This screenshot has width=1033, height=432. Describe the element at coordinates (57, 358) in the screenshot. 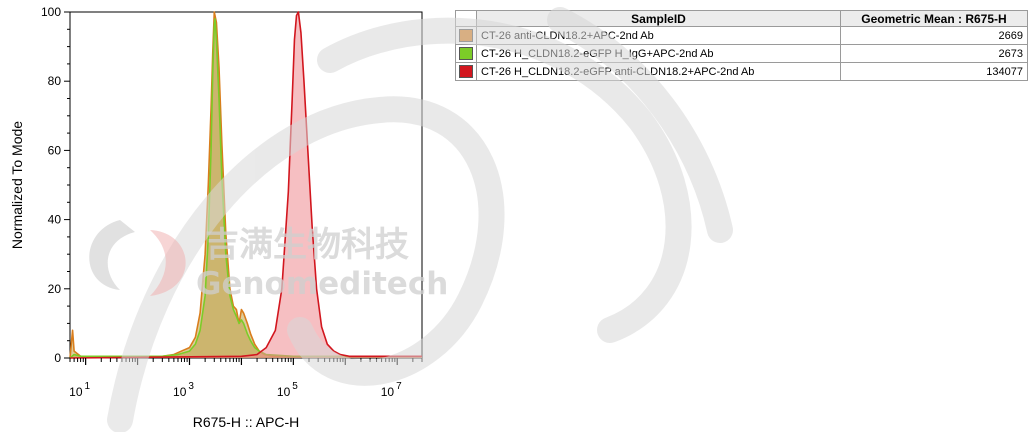

I see `y-tick-label: 0` at that location.